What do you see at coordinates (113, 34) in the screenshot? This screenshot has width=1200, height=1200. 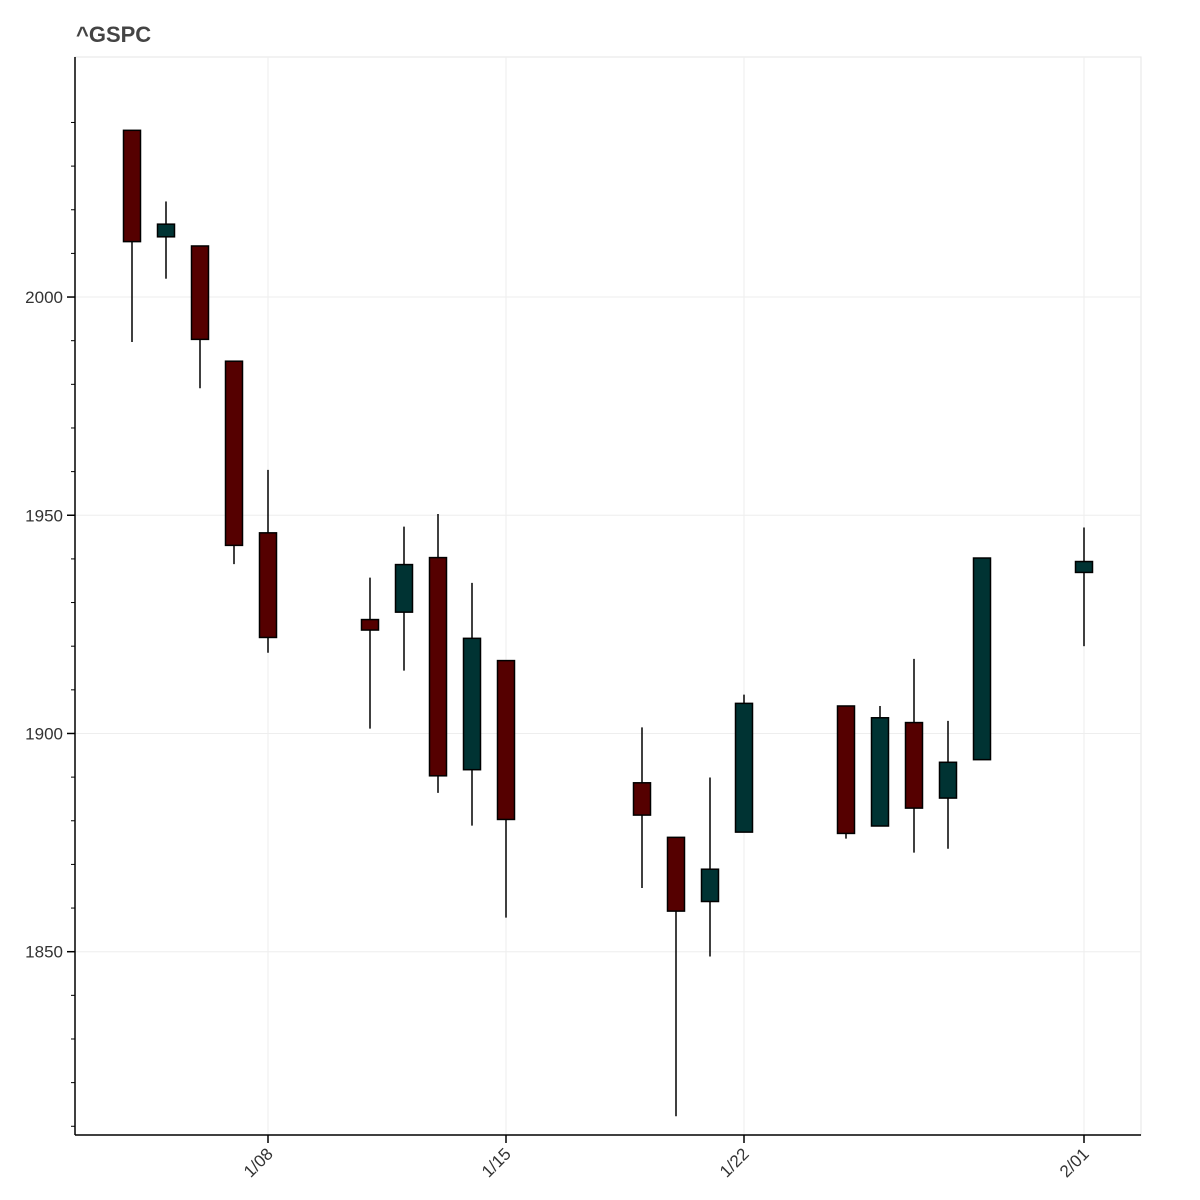 I see `chart-title: ^GSPC` at bounding box center [113, 34].